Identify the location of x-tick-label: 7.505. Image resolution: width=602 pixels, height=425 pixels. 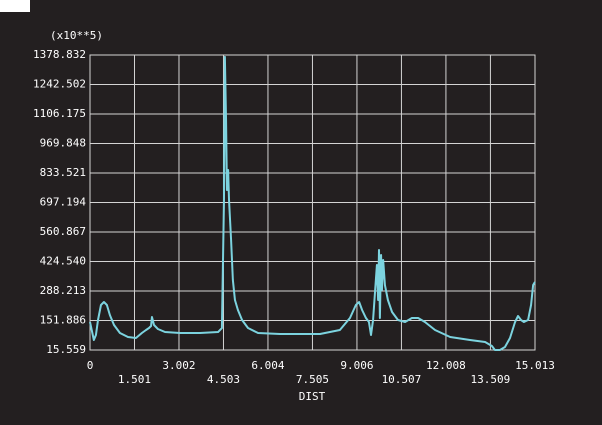
(312, 379).